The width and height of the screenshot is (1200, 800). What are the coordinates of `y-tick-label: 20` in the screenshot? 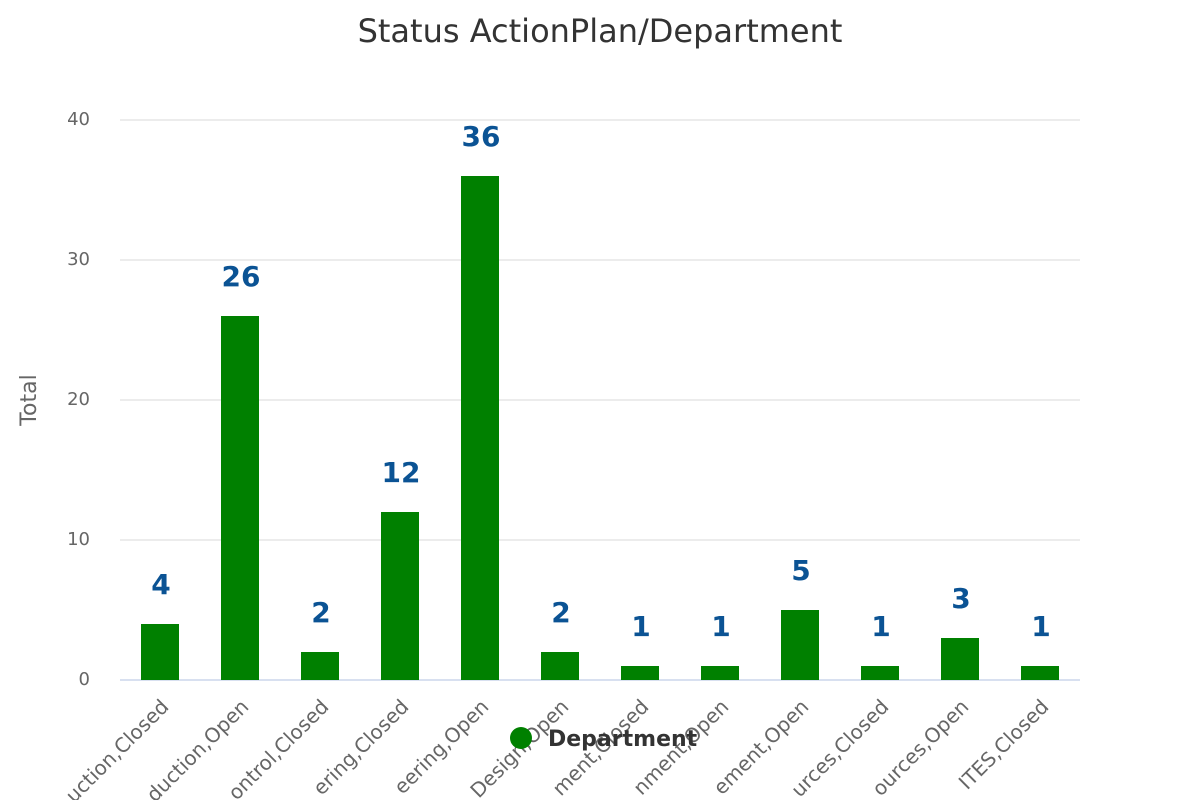 It's located at (78, 399).